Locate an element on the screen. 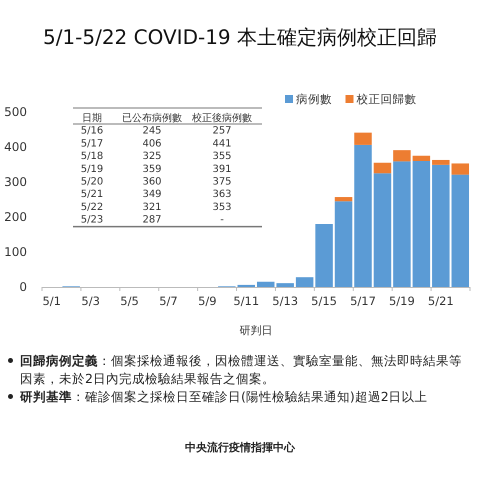  x-tick-label: 5/5 is located at coordinates (129, 301).